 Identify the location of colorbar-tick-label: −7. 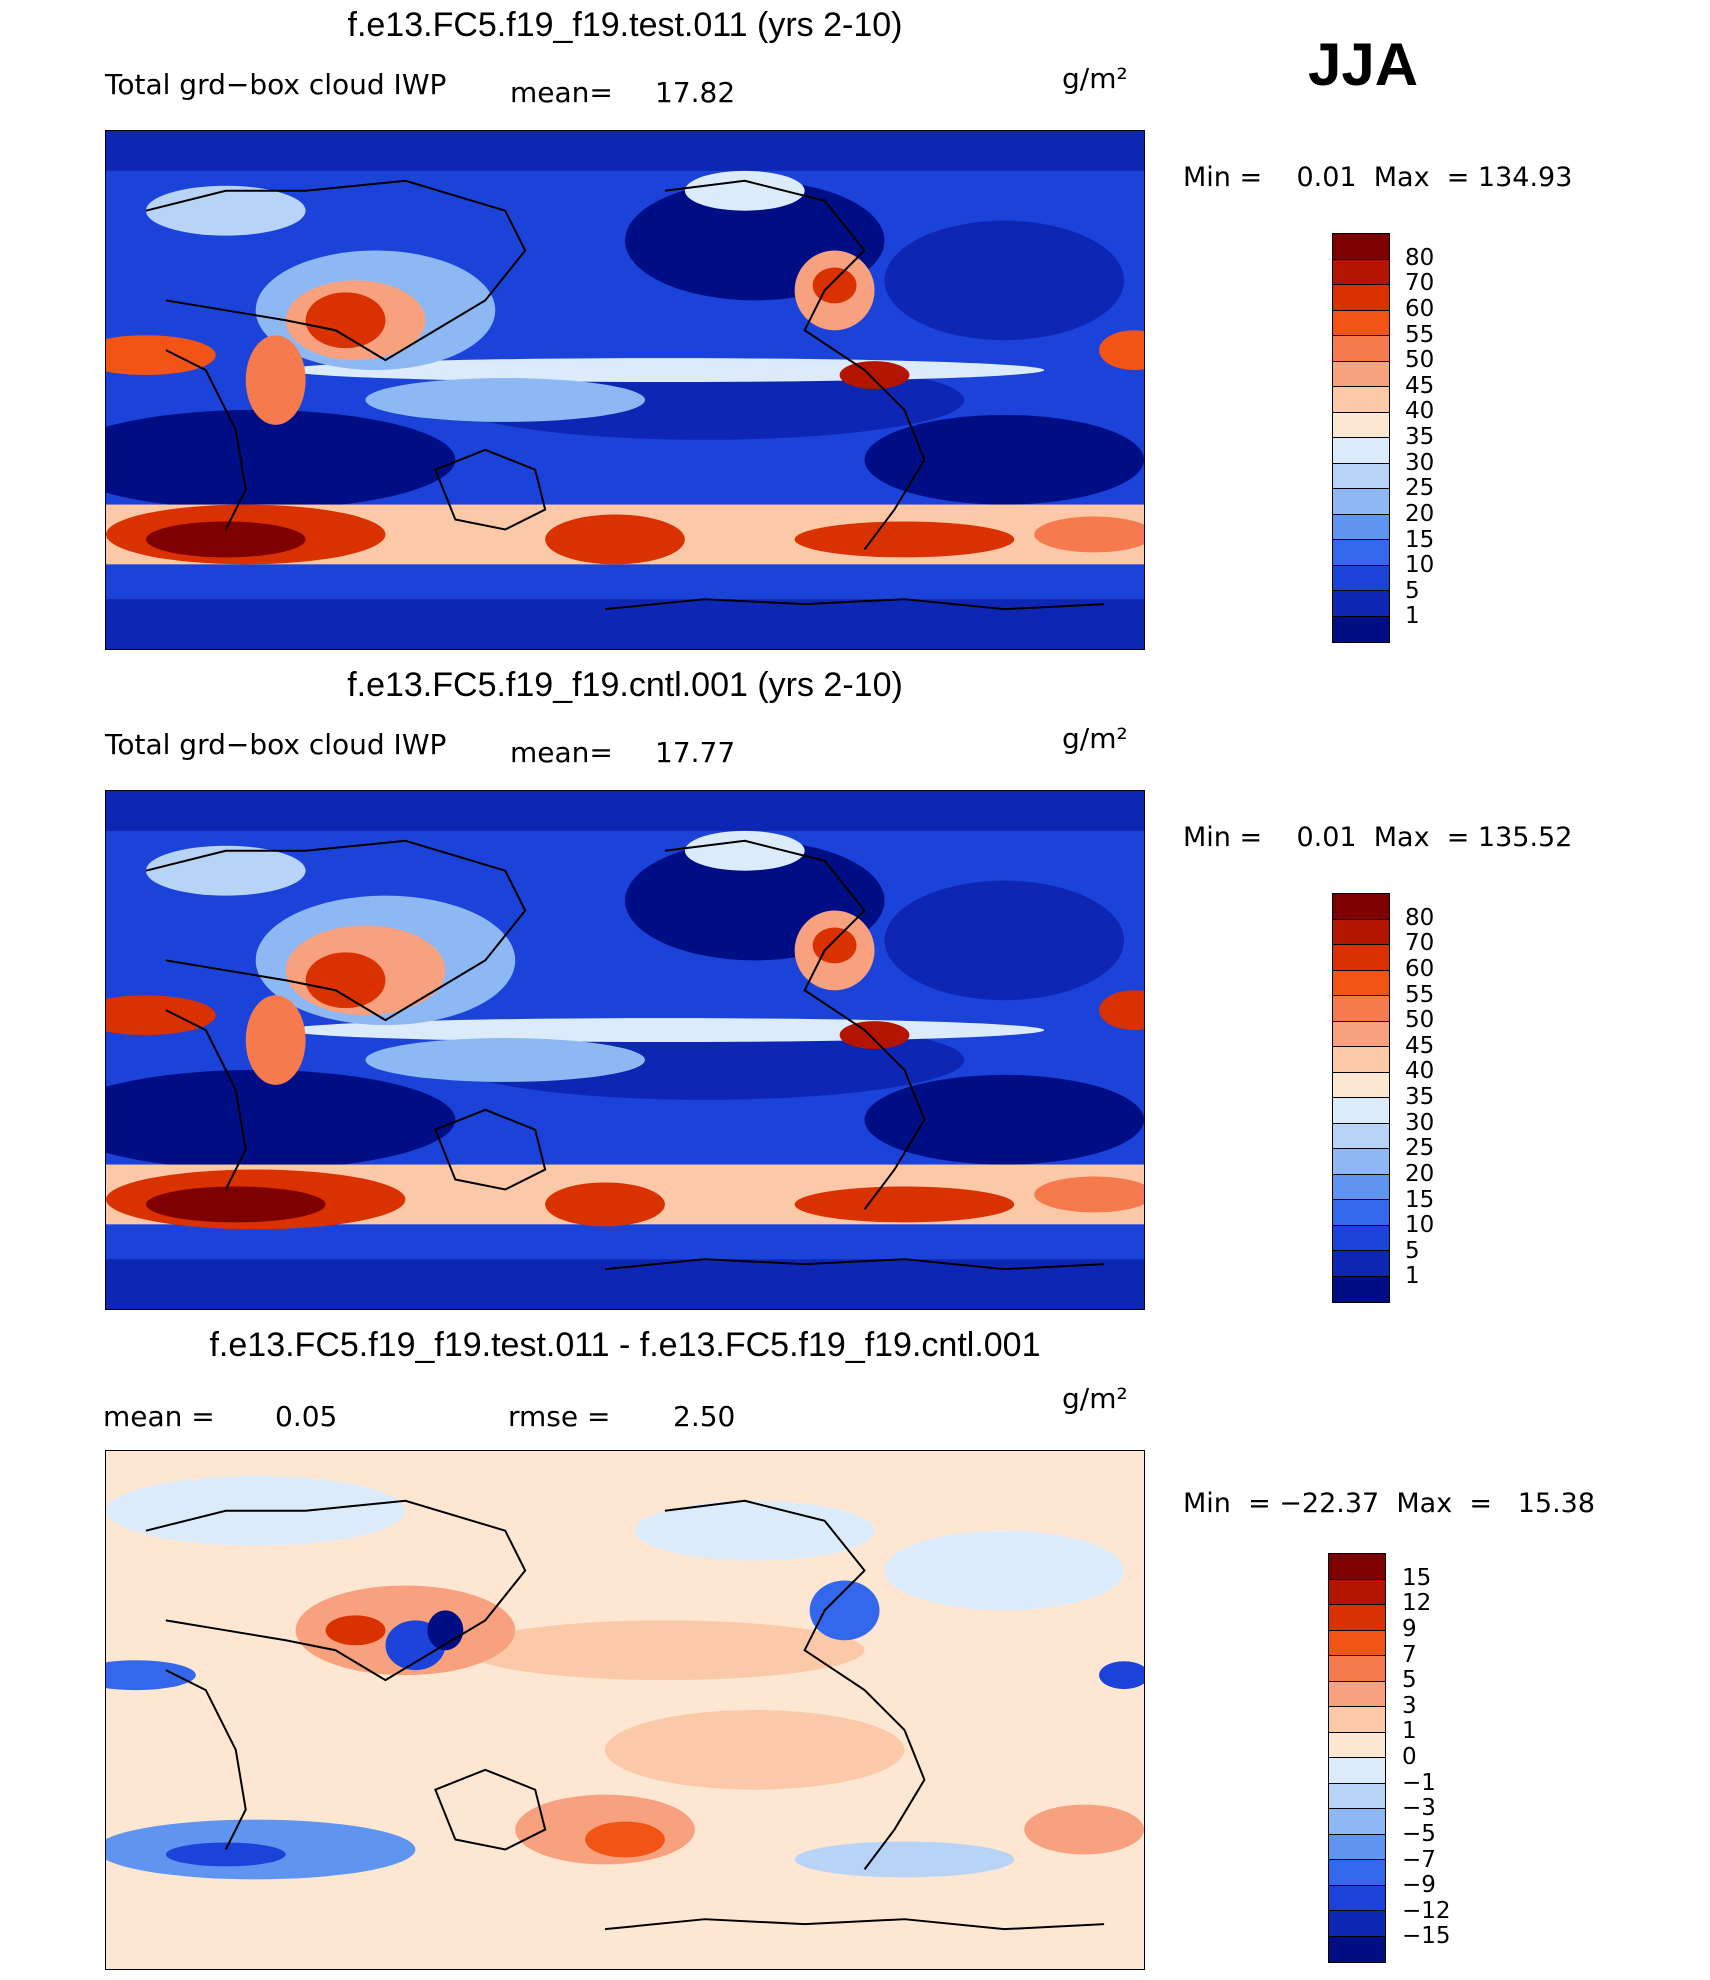
(1419, 1859).